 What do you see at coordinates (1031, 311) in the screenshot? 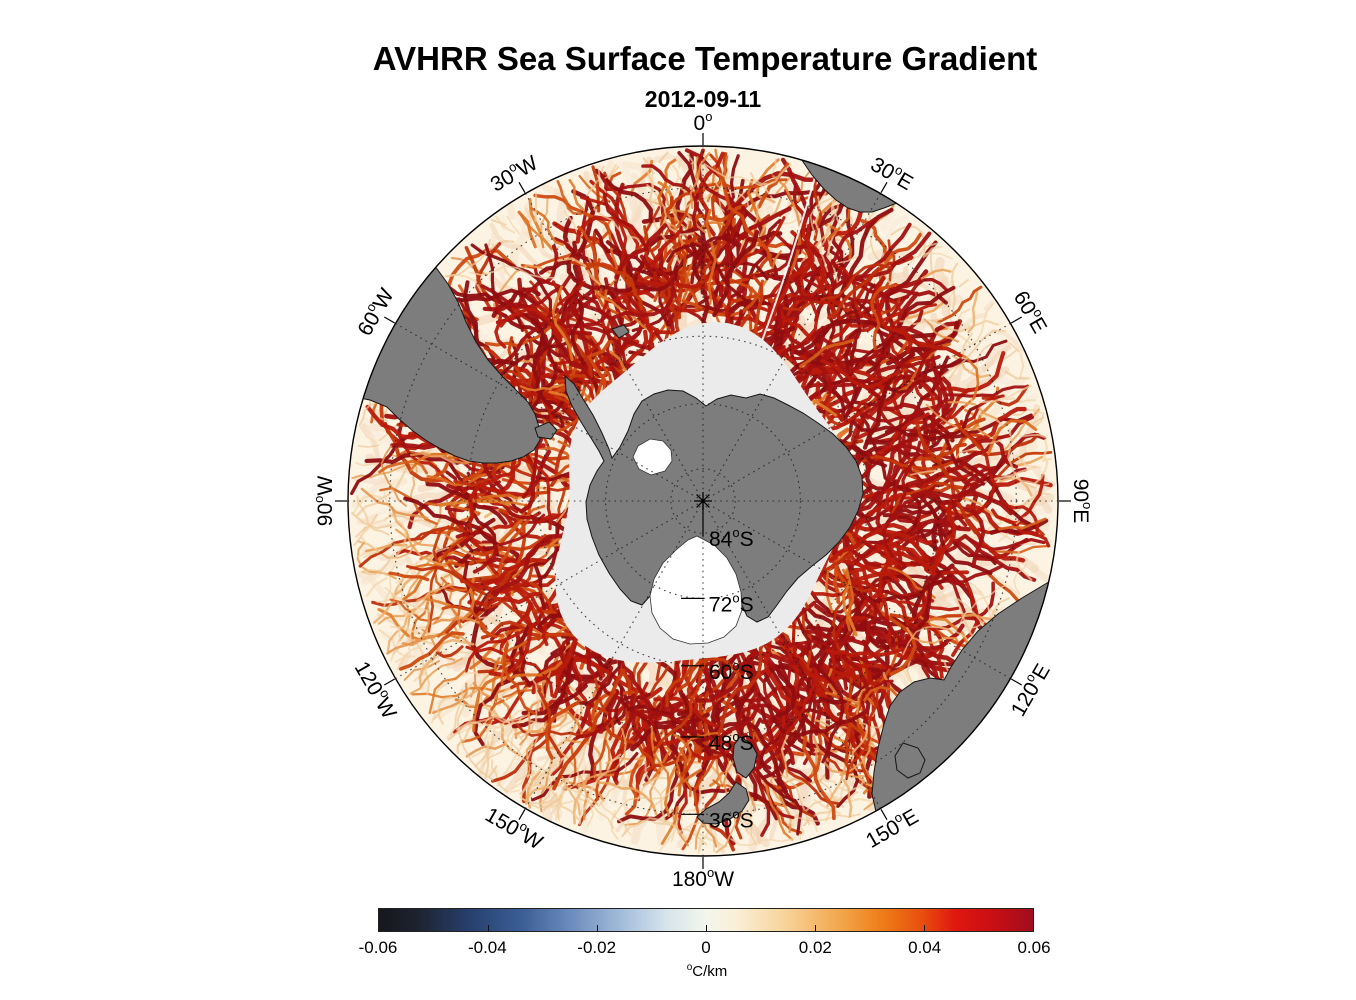
I see `meridian-label: 60oE` at bounding box center [1031, 311].